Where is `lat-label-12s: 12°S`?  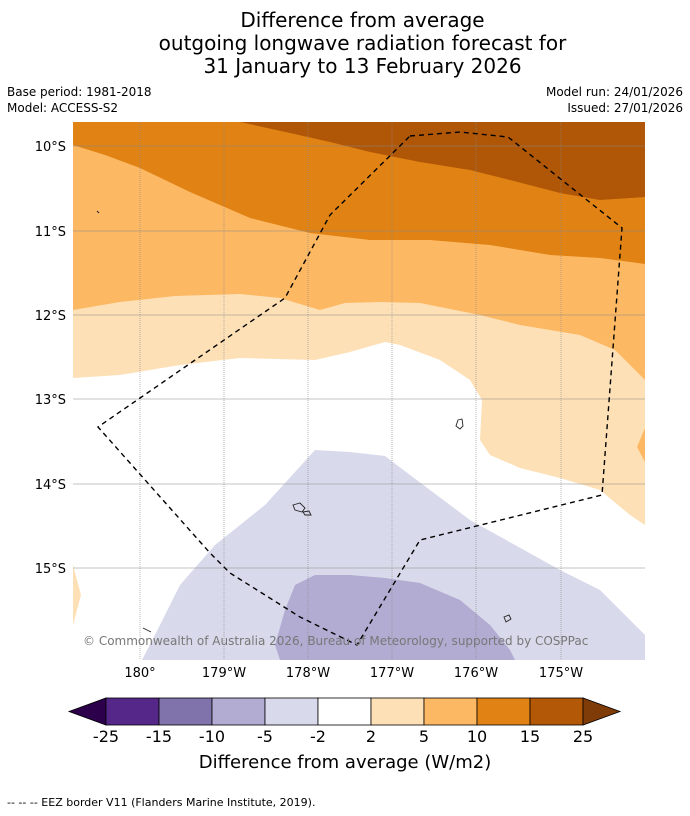 lat-label-12s: 12°S is located at coordinates (50, 316).